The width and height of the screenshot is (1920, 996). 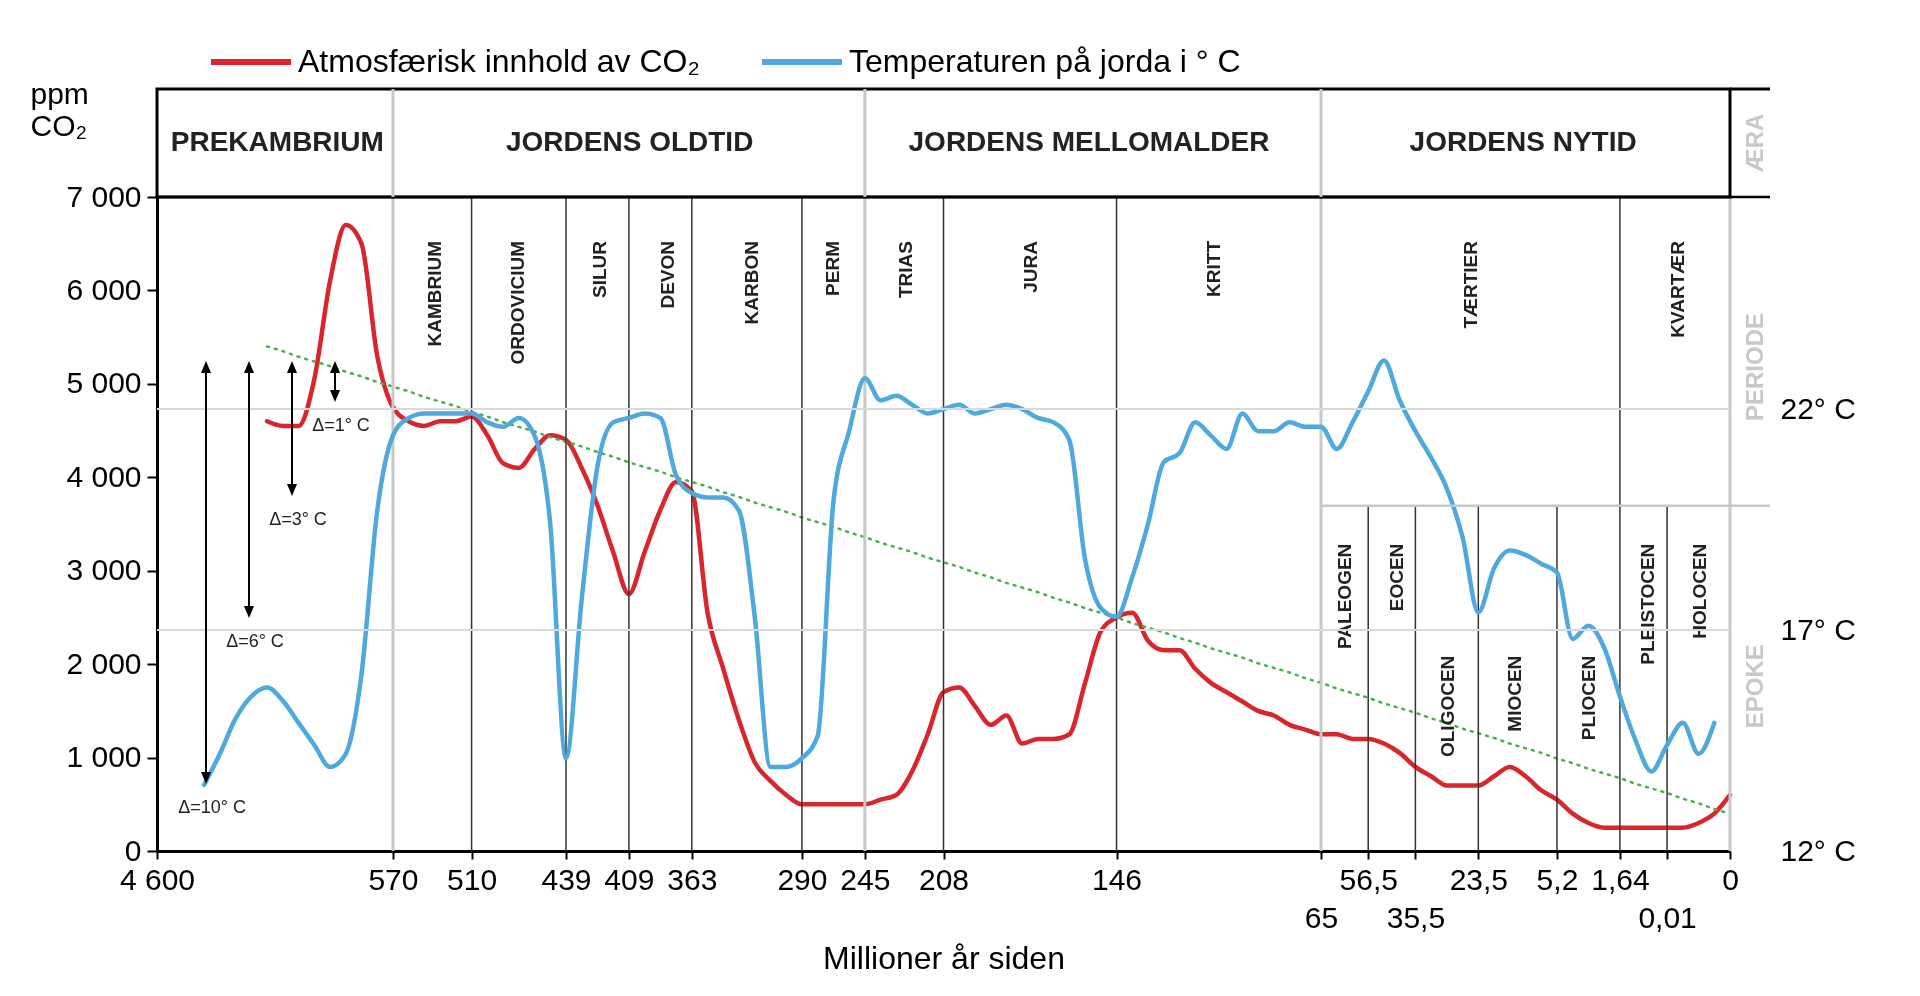 I want to click on x-tick-label: 570, so click(x=393, y=879).